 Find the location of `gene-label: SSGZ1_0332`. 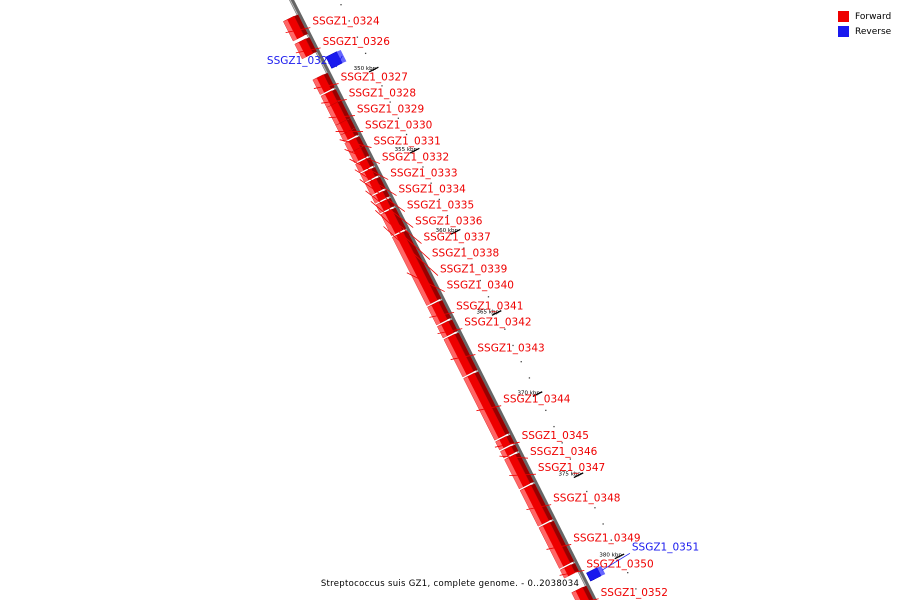

gene-label: SSGZ1_0332 is located at coordinates (415, 158).